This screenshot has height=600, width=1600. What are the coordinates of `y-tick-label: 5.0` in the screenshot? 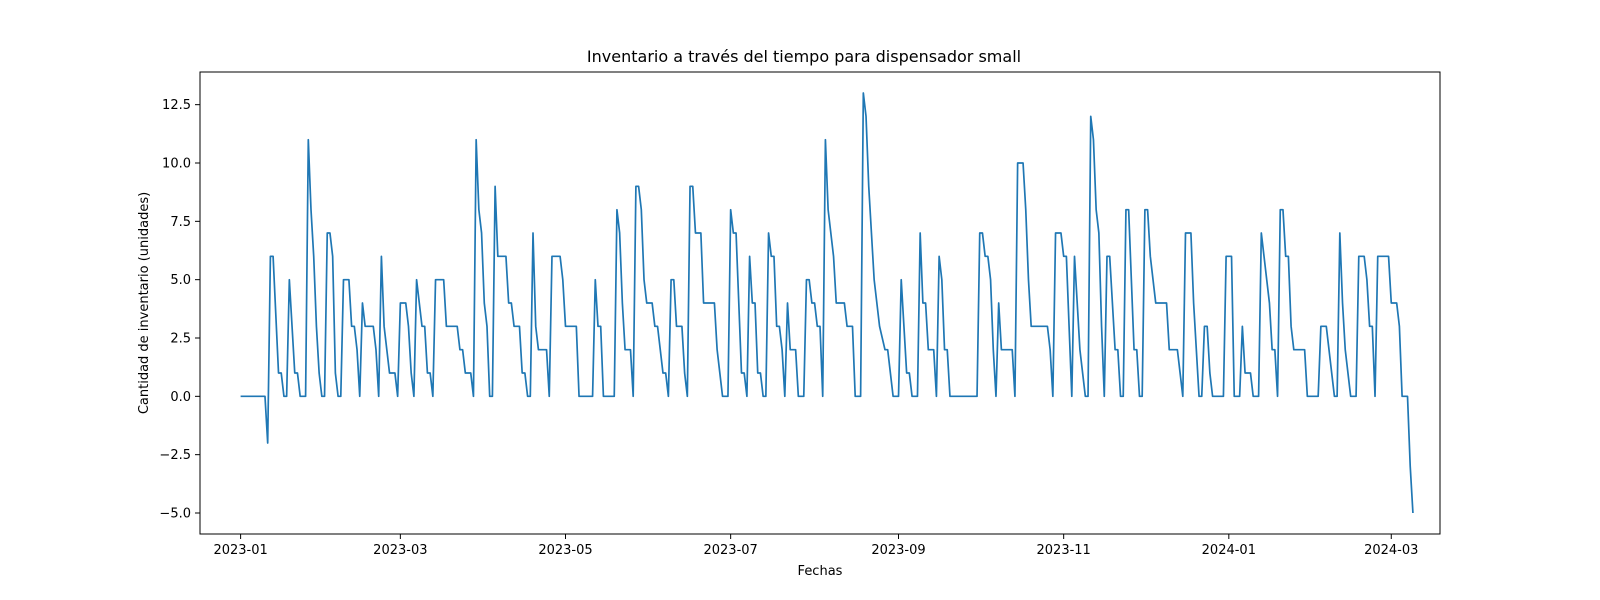 It's located at (180, 280).